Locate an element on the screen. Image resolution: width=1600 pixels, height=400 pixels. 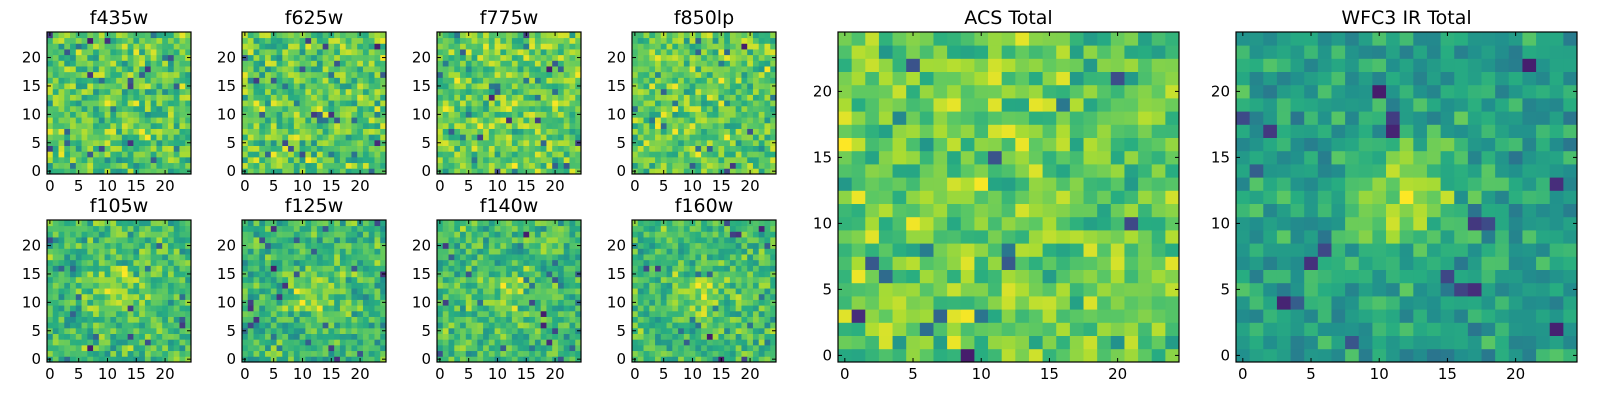
x-tick-label: 5 is located at coordinates (79, 186).